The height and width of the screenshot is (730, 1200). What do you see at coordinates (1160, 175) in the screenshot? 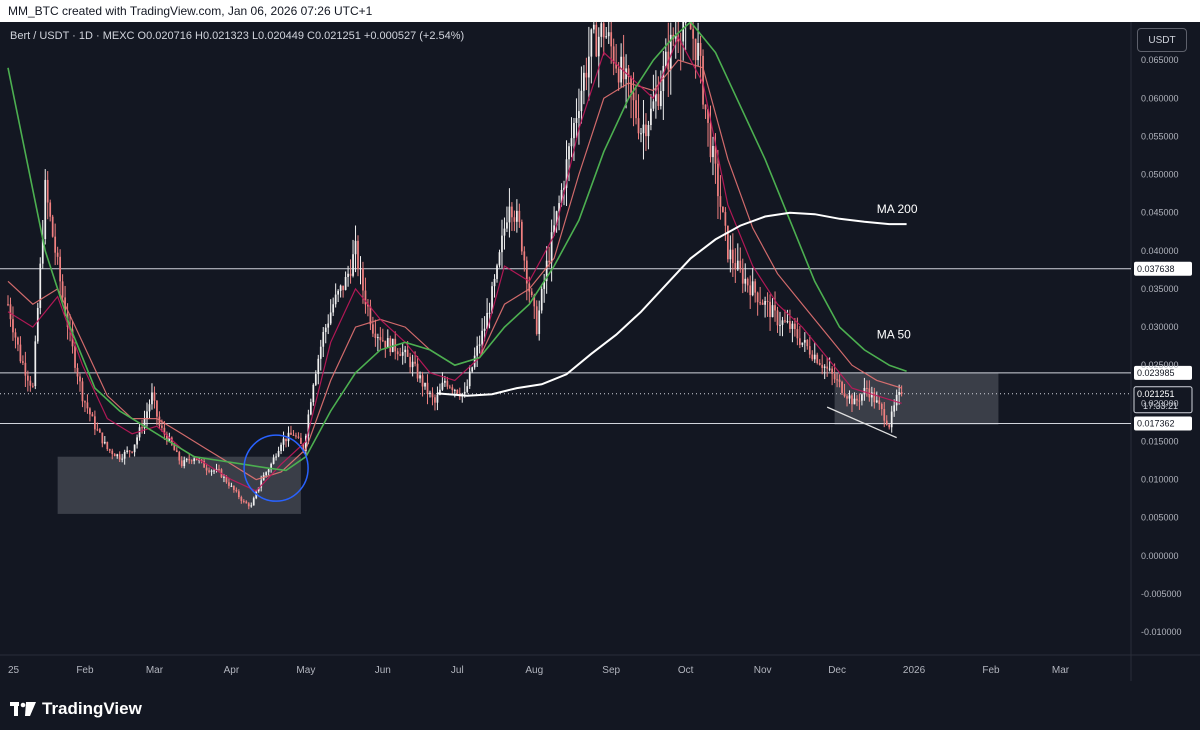
I see `price-tick-label: 0.050000` at bounding box center [1160, 175].